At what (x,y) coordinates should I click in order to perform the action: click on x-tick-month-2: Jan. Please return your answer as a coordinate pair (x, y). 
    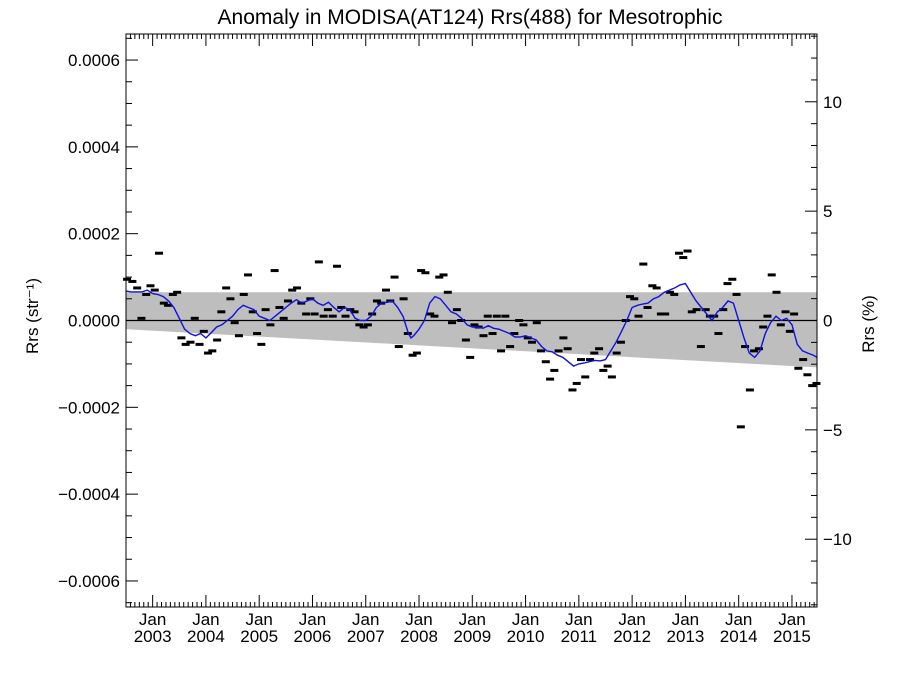
    Looking at the image, I should click on (258, 619).